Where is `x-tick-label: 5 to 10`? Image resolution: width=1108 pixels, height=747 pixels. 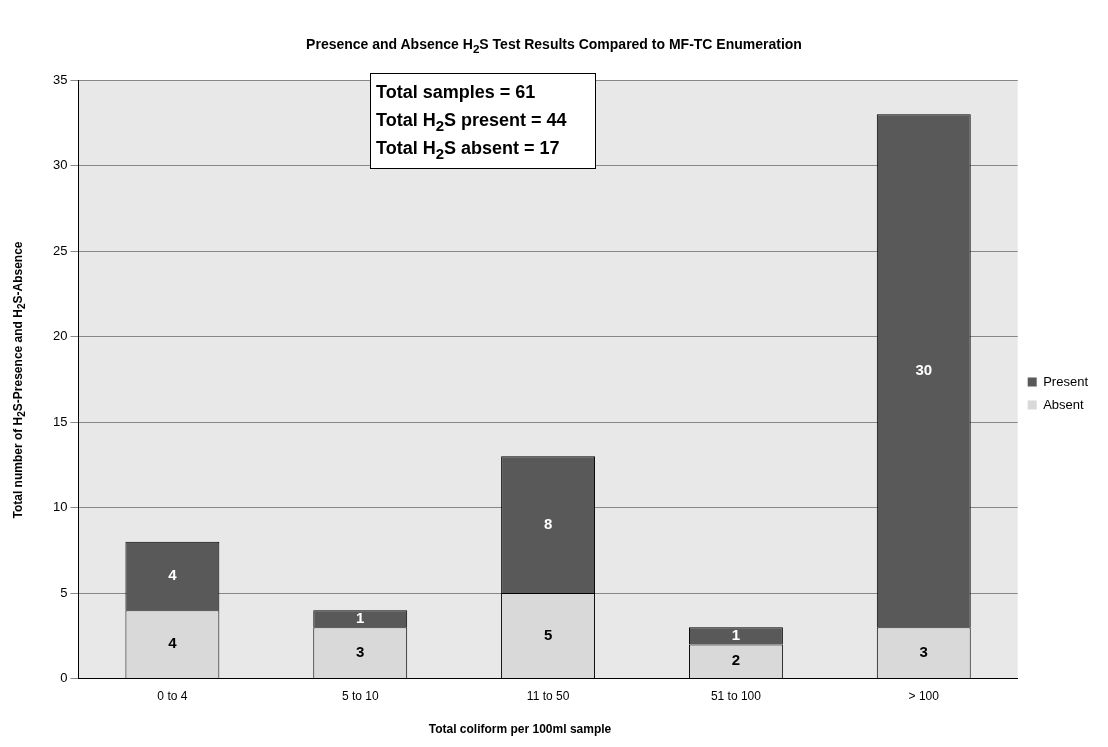
x-tick-label: 5 to 10 is located at coordinates (360, 696).